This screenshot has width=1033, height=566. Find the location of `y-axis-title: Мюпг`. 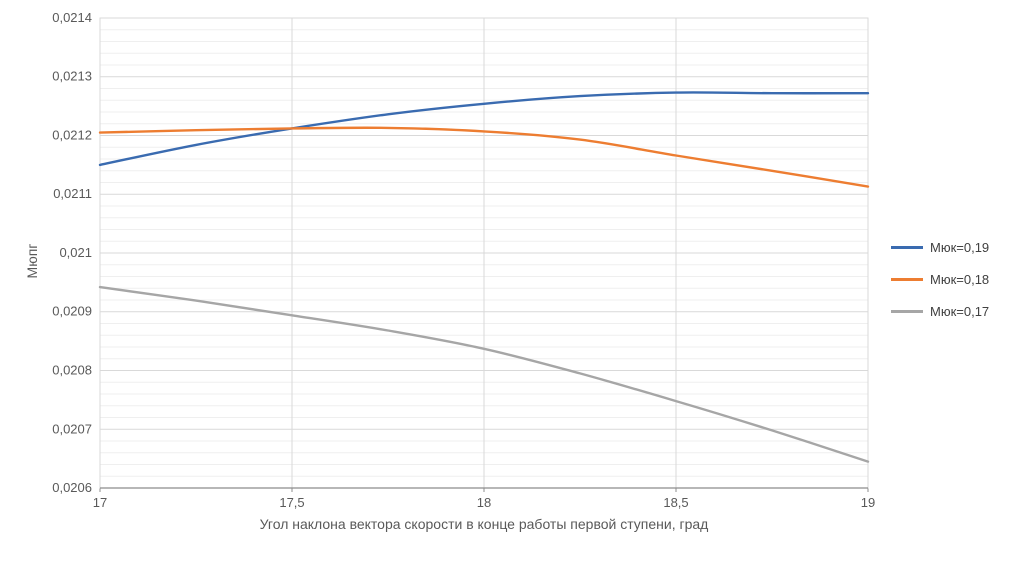

y-axis-title: Мюпг is located at coordinates (32, 261).